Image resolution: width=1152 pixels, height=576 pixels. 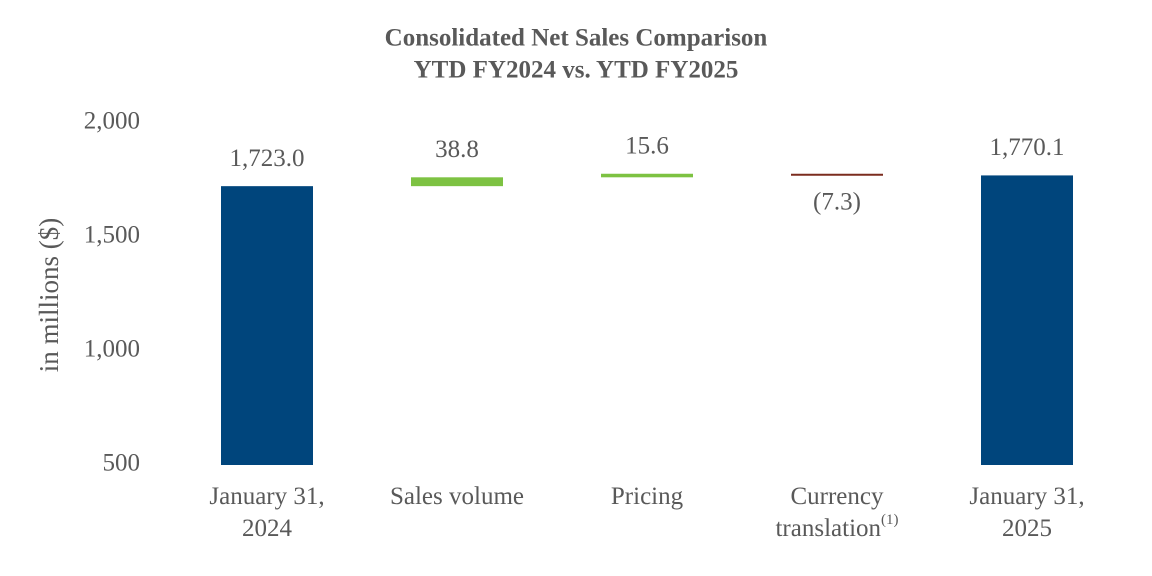 I want to click on x-tick-label-text: 2024, so click(x=267, y=528).